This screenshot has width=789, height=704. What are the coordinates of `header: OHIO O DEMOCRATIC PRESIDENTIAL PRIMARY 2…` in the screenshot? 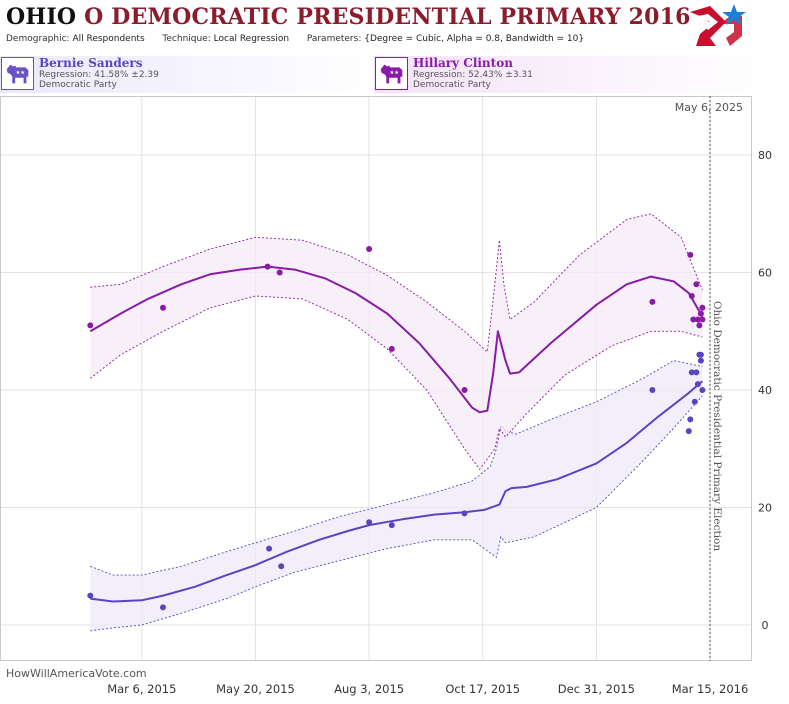 It's located at (394, 25).